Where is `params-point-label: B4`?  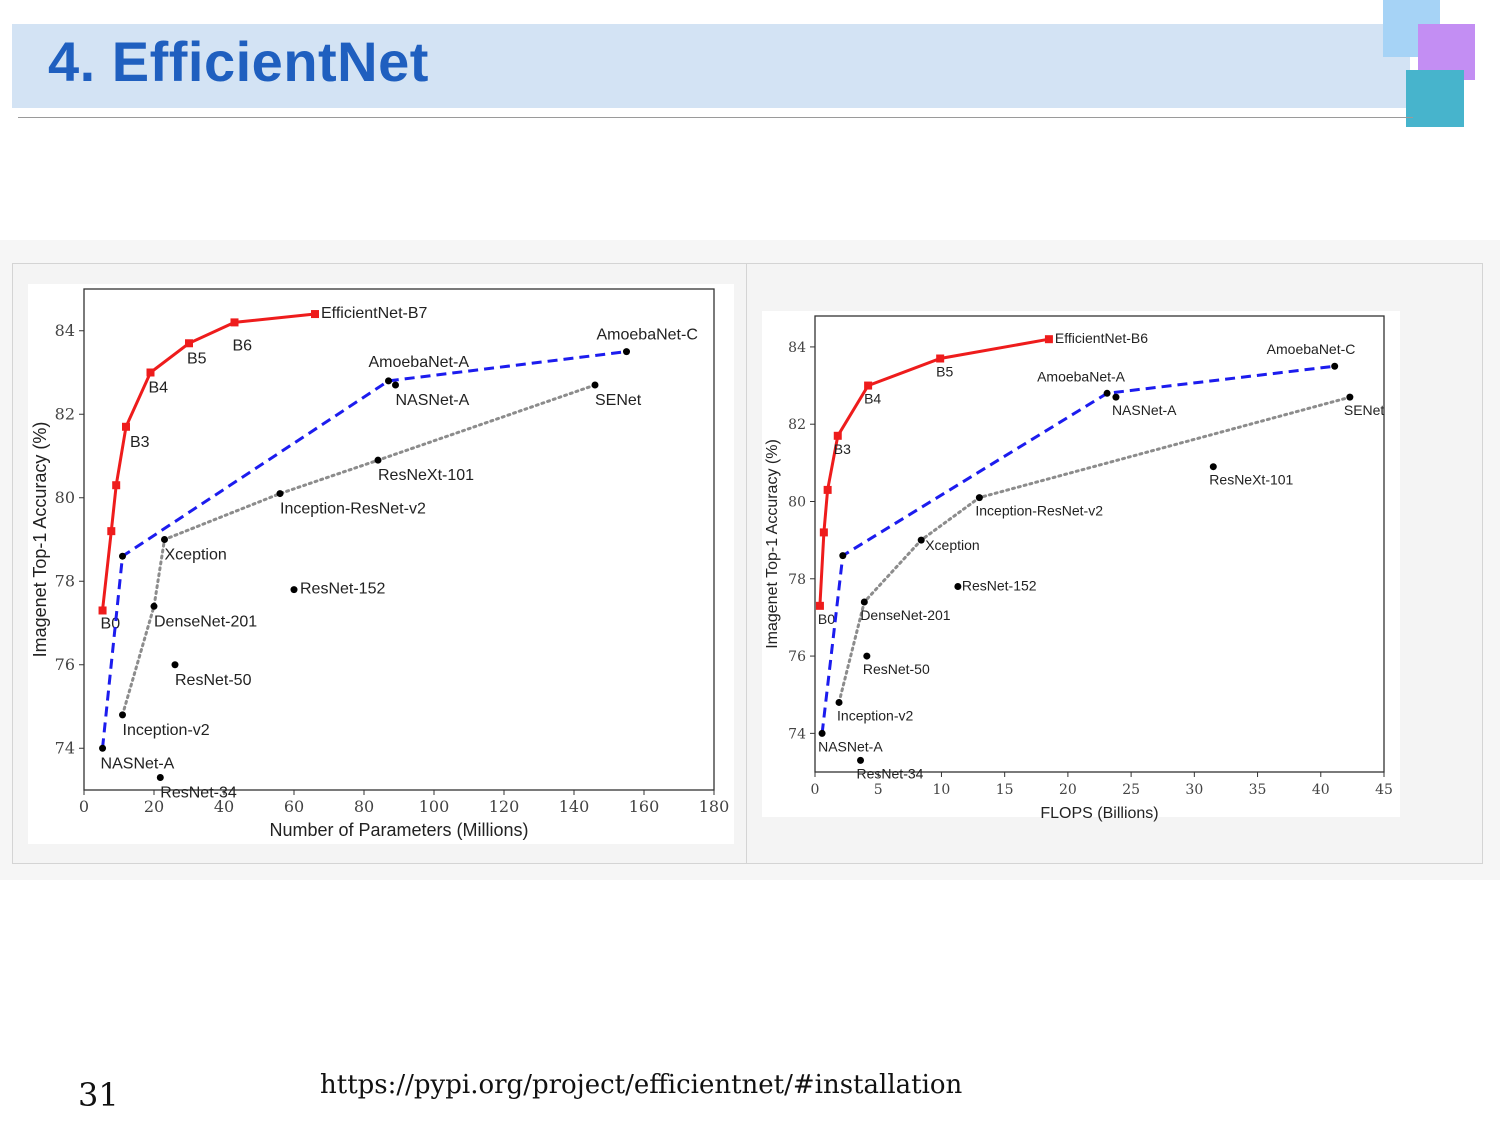
params-point-label: B4 is located at coordinates (159, 388).